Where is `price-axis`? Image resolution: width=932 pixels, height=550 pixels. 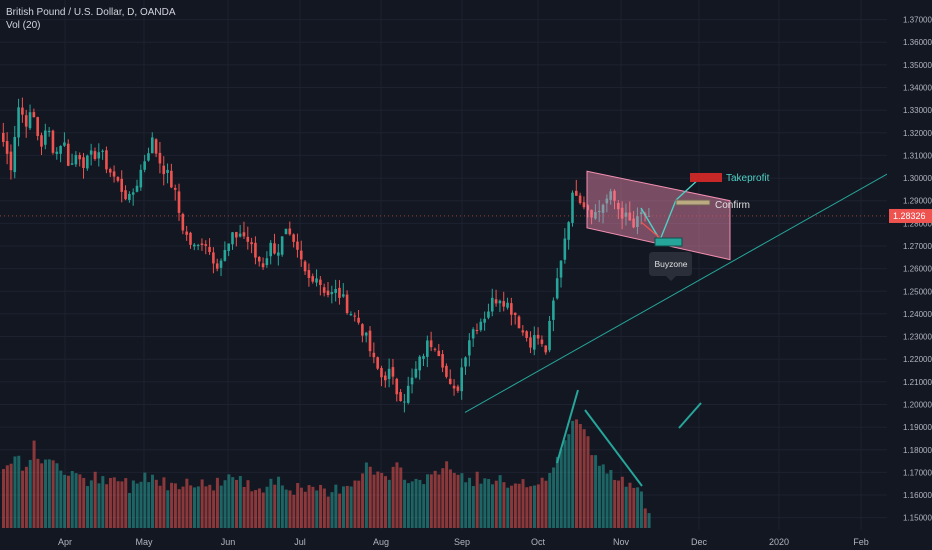 price-axis is located at coordinates (909, 265).